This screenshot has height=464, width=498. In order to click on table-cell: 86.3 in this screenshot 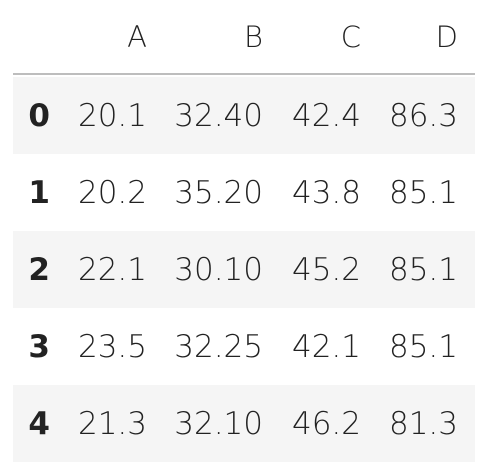, I will do `click(423, 115)`.